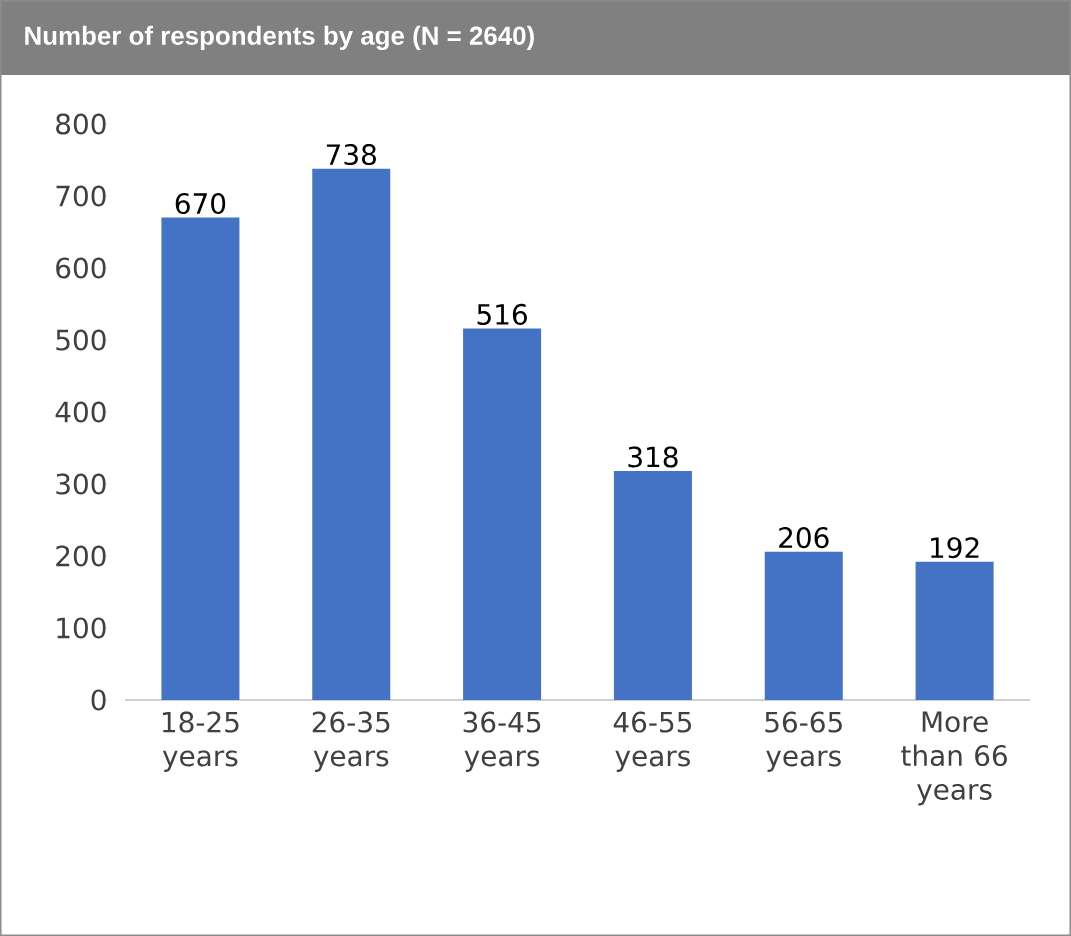 Image resolution: width=1071 pixels, height=936 pixels. I want to click on x-tick-label: 56-65 years, so click(803, 741).